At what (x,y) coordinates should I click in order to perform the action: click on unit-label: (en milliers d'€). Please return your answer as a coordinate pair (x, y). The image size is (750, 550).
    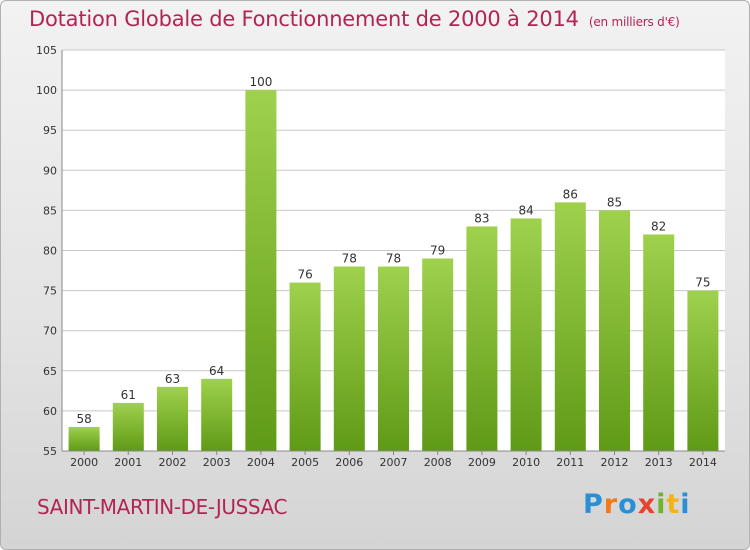
    Looking at the image, I should click on (634, 22).